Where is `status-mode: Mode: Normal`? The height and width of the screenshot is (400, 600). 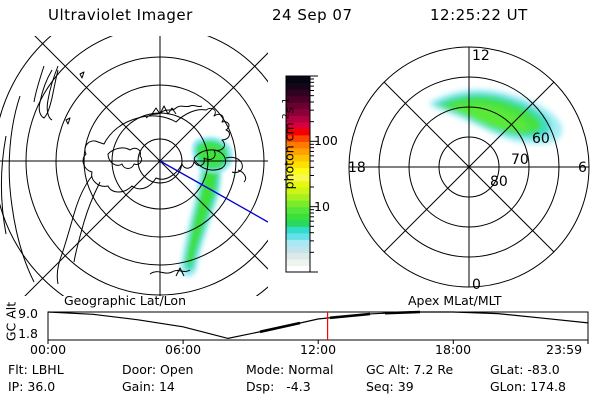
status-mode: Mode: Normal is located at coordinates (290, 369).